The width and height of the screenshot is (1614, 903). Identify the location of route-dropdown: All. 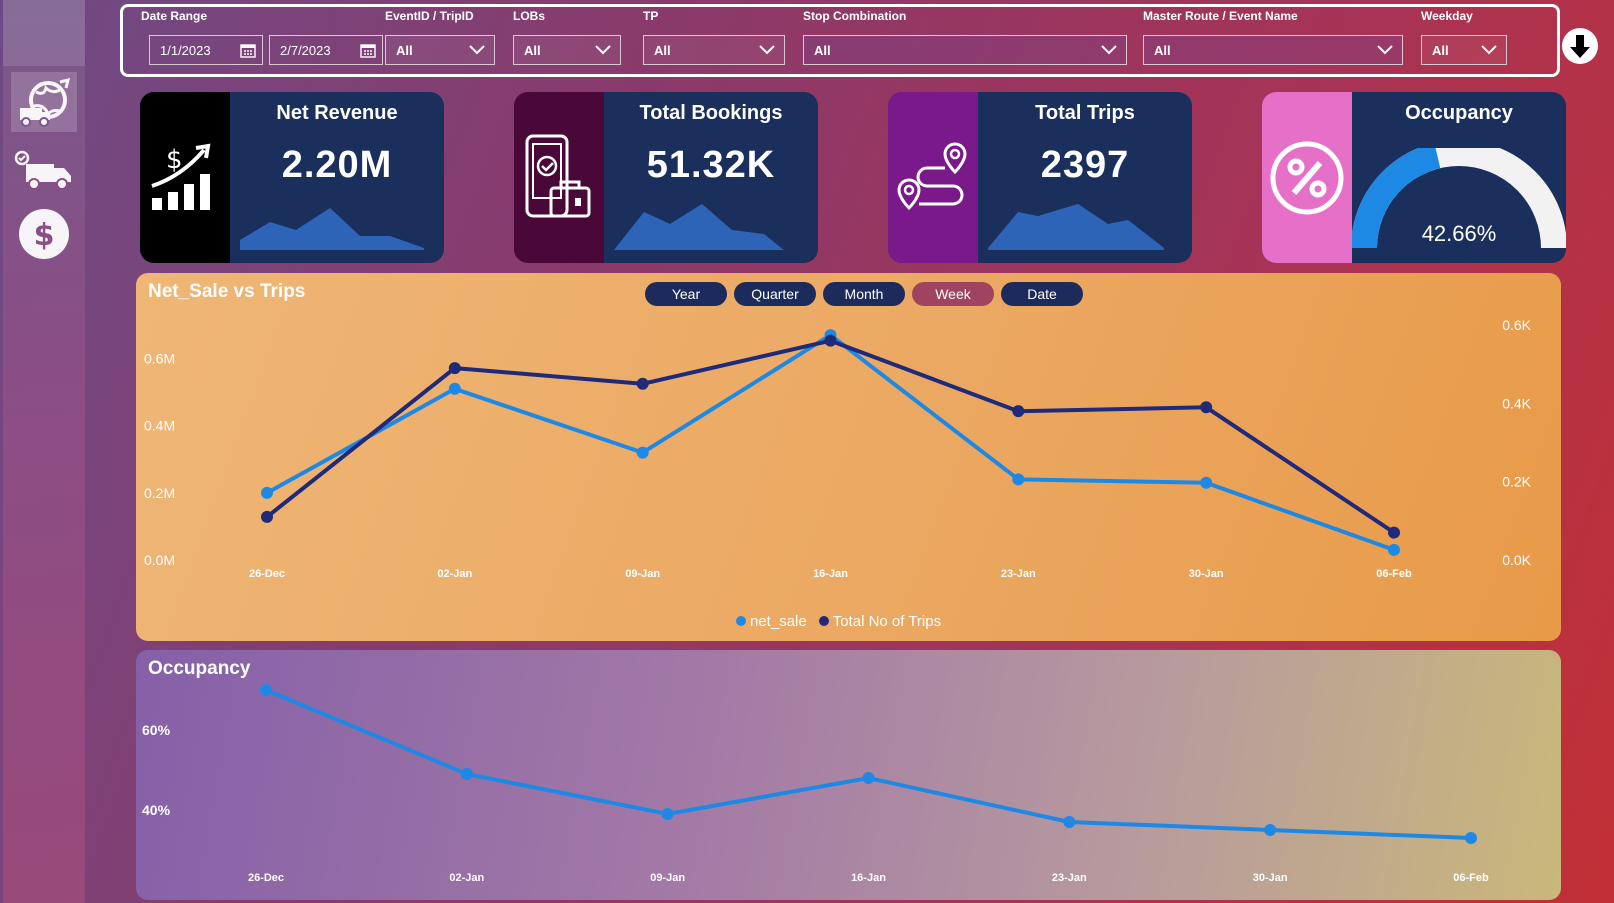
(1273, 50).